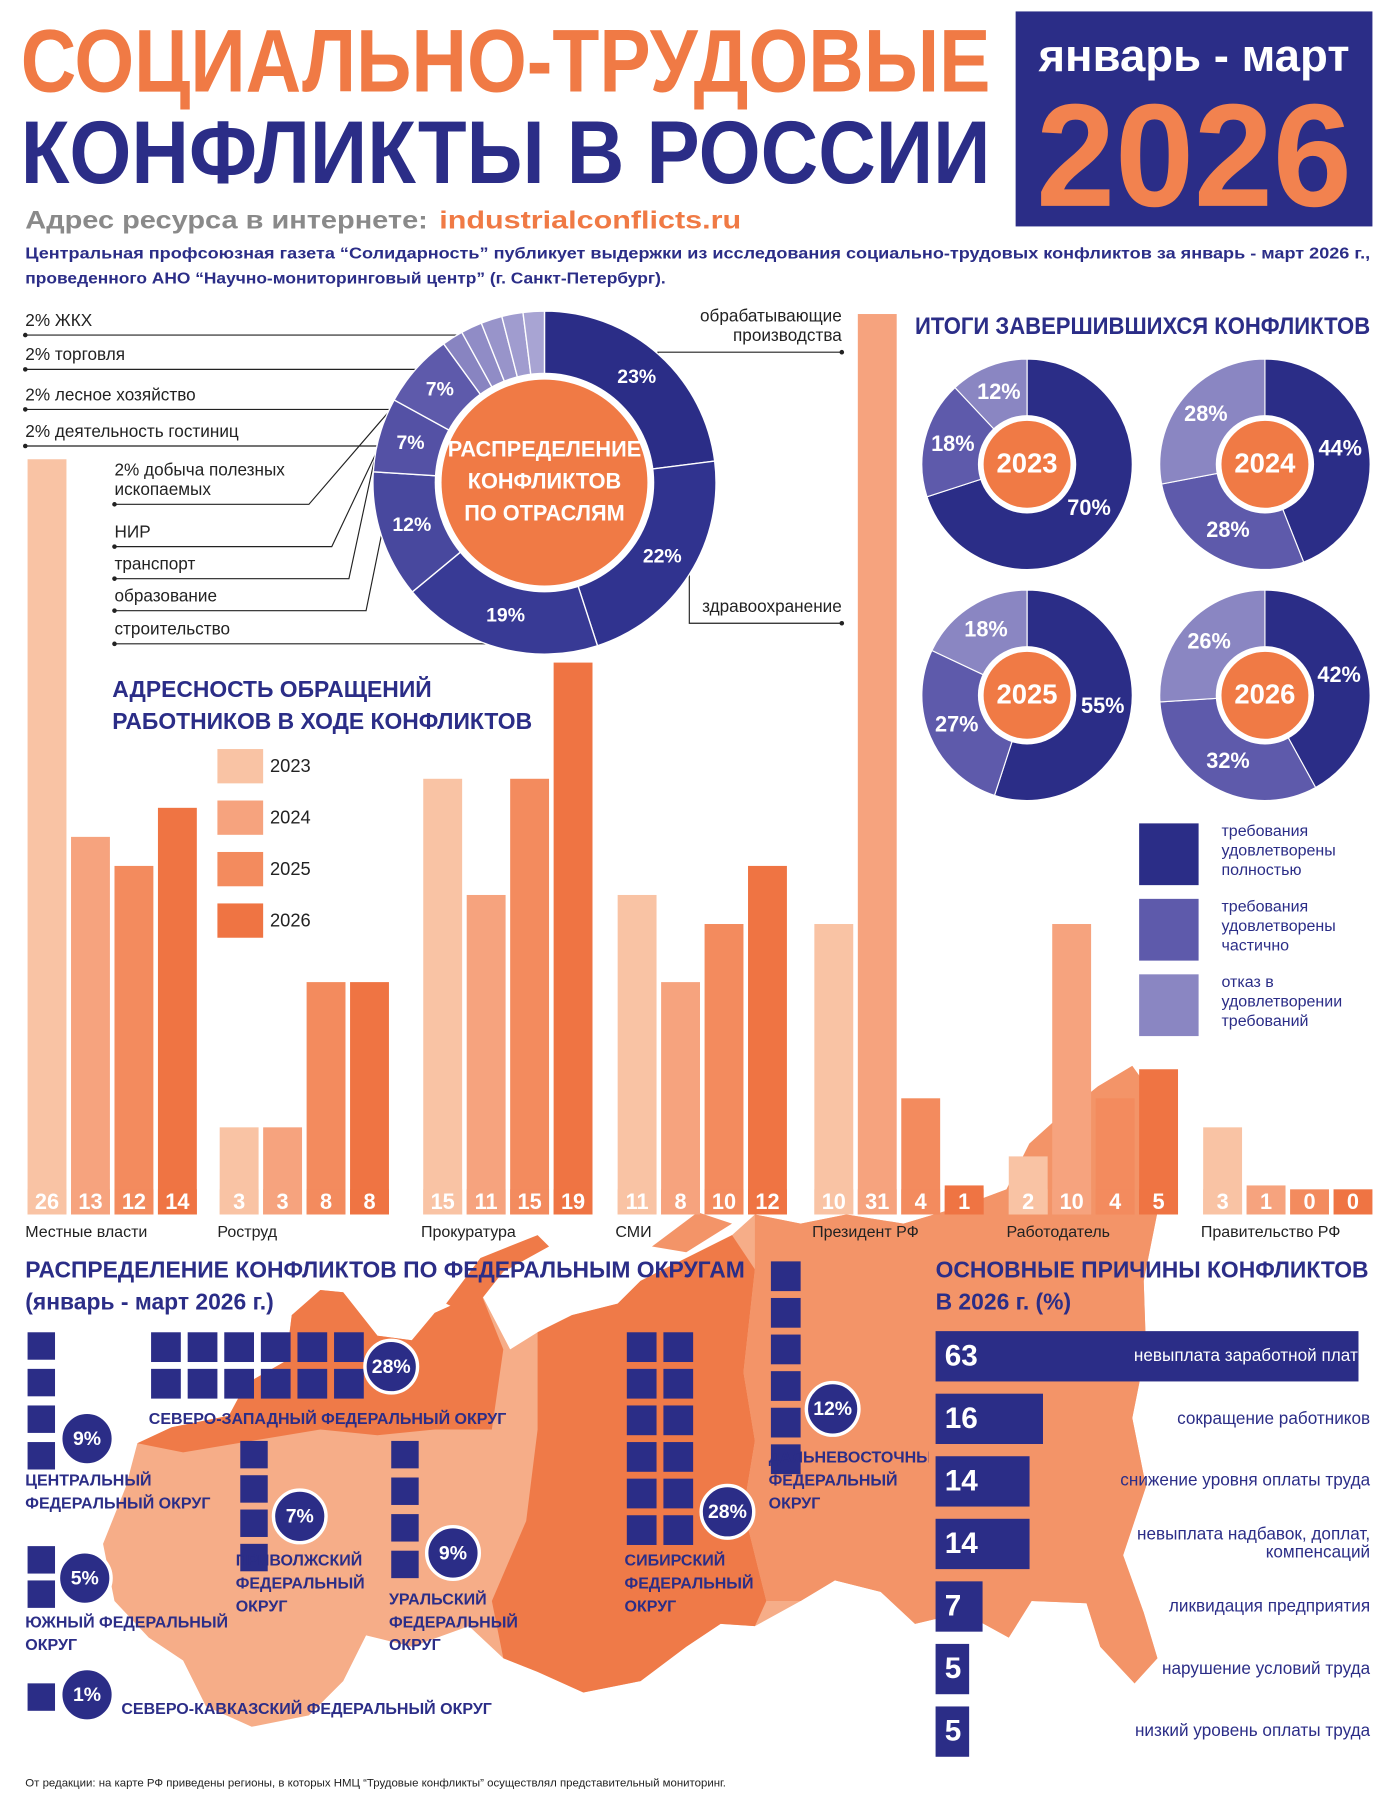  Describe the element at coordinates (765, 599) in the screenshot. I see `leader-line` at that location.